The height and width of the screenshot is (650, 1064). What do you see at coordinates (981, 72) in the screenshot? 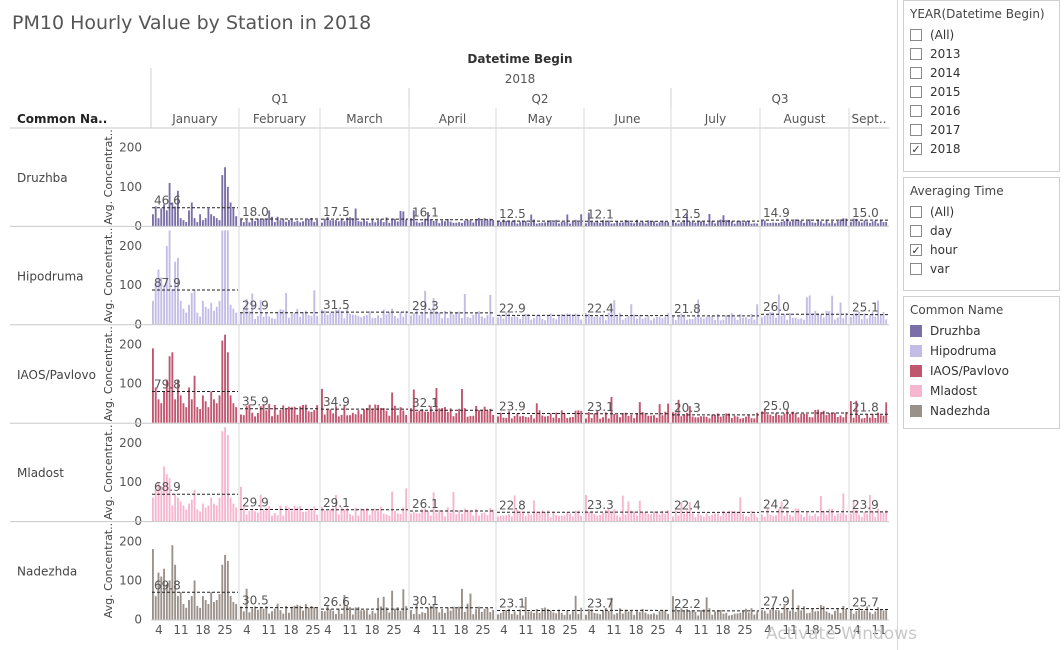
I see `year-option: 2014` at bounding box center [981, 72].